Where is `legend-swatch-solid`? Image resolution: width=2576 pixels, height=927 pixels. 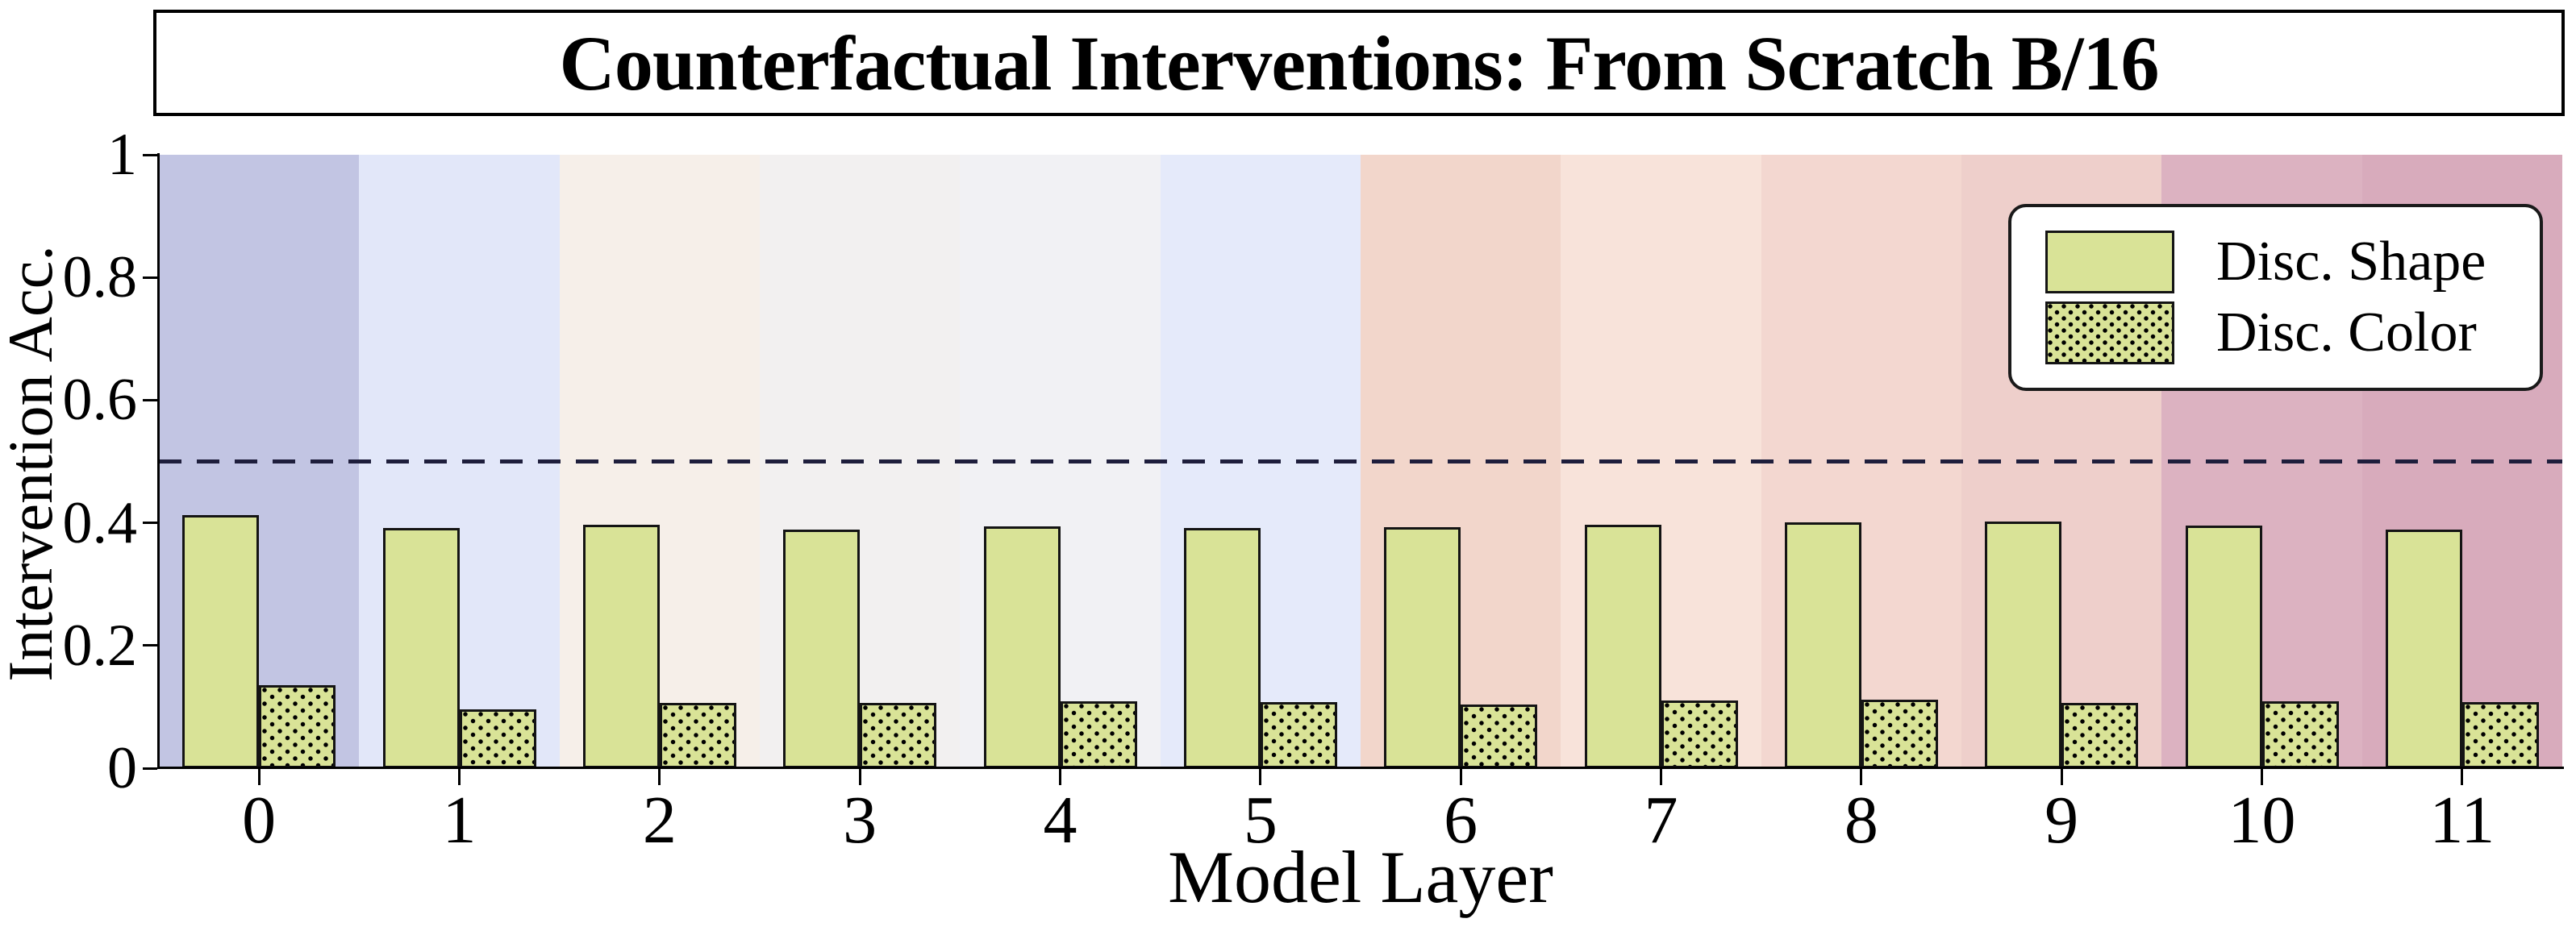 legend-swatch-solid is located at coordinates (2109, 262).